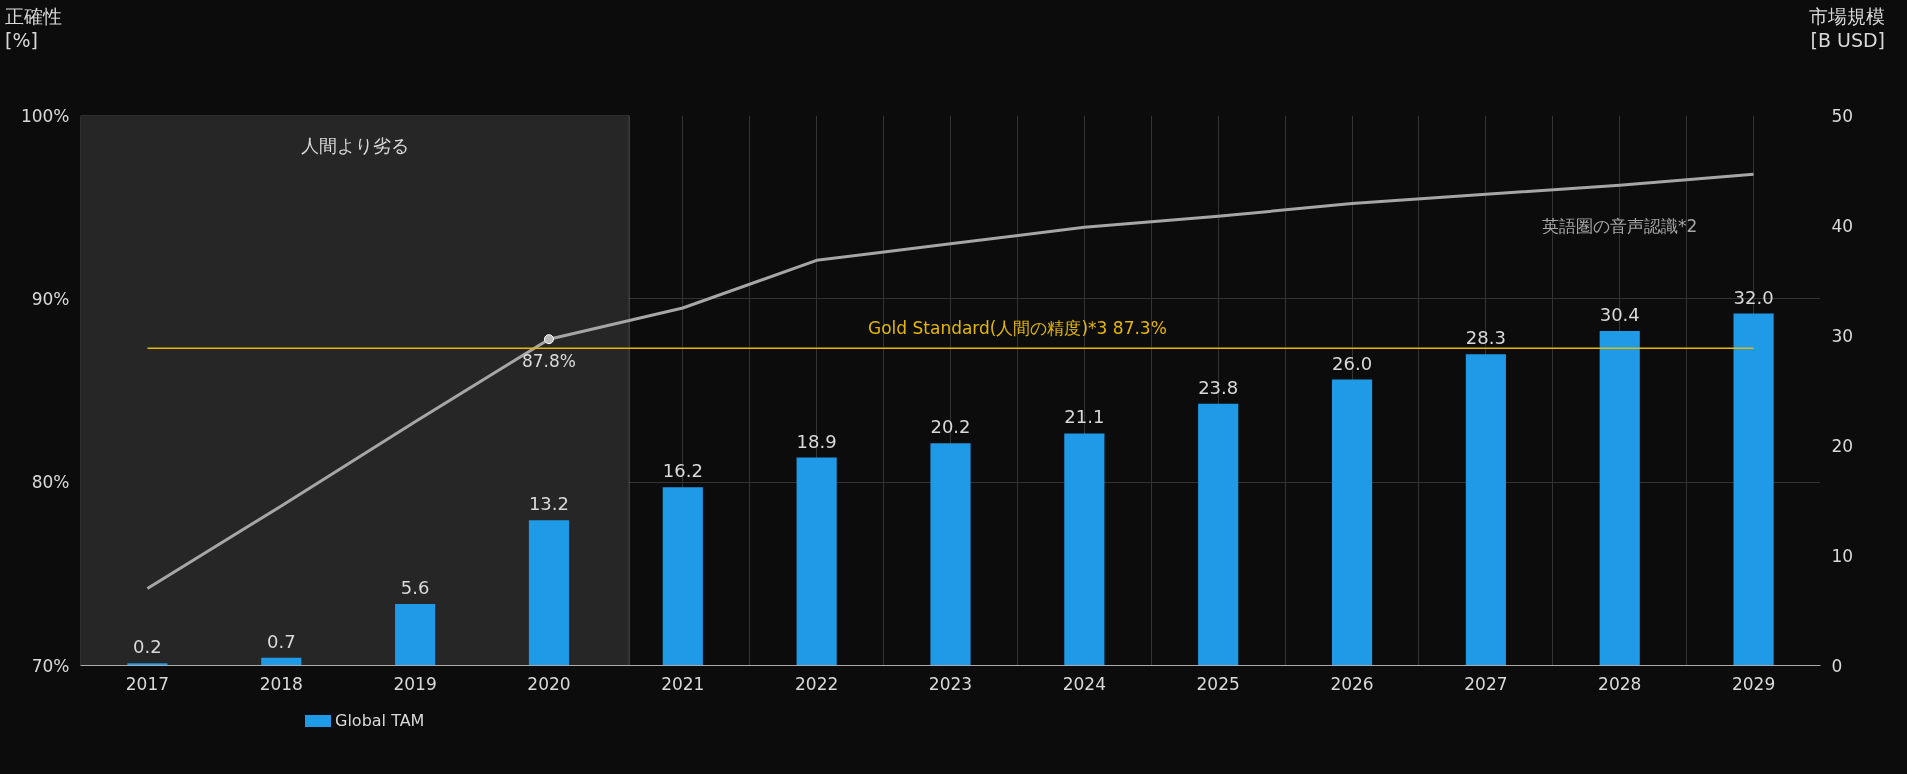 The image size is (1907, 774). I want to click on data-label: 26.0, so click(1352, 363).